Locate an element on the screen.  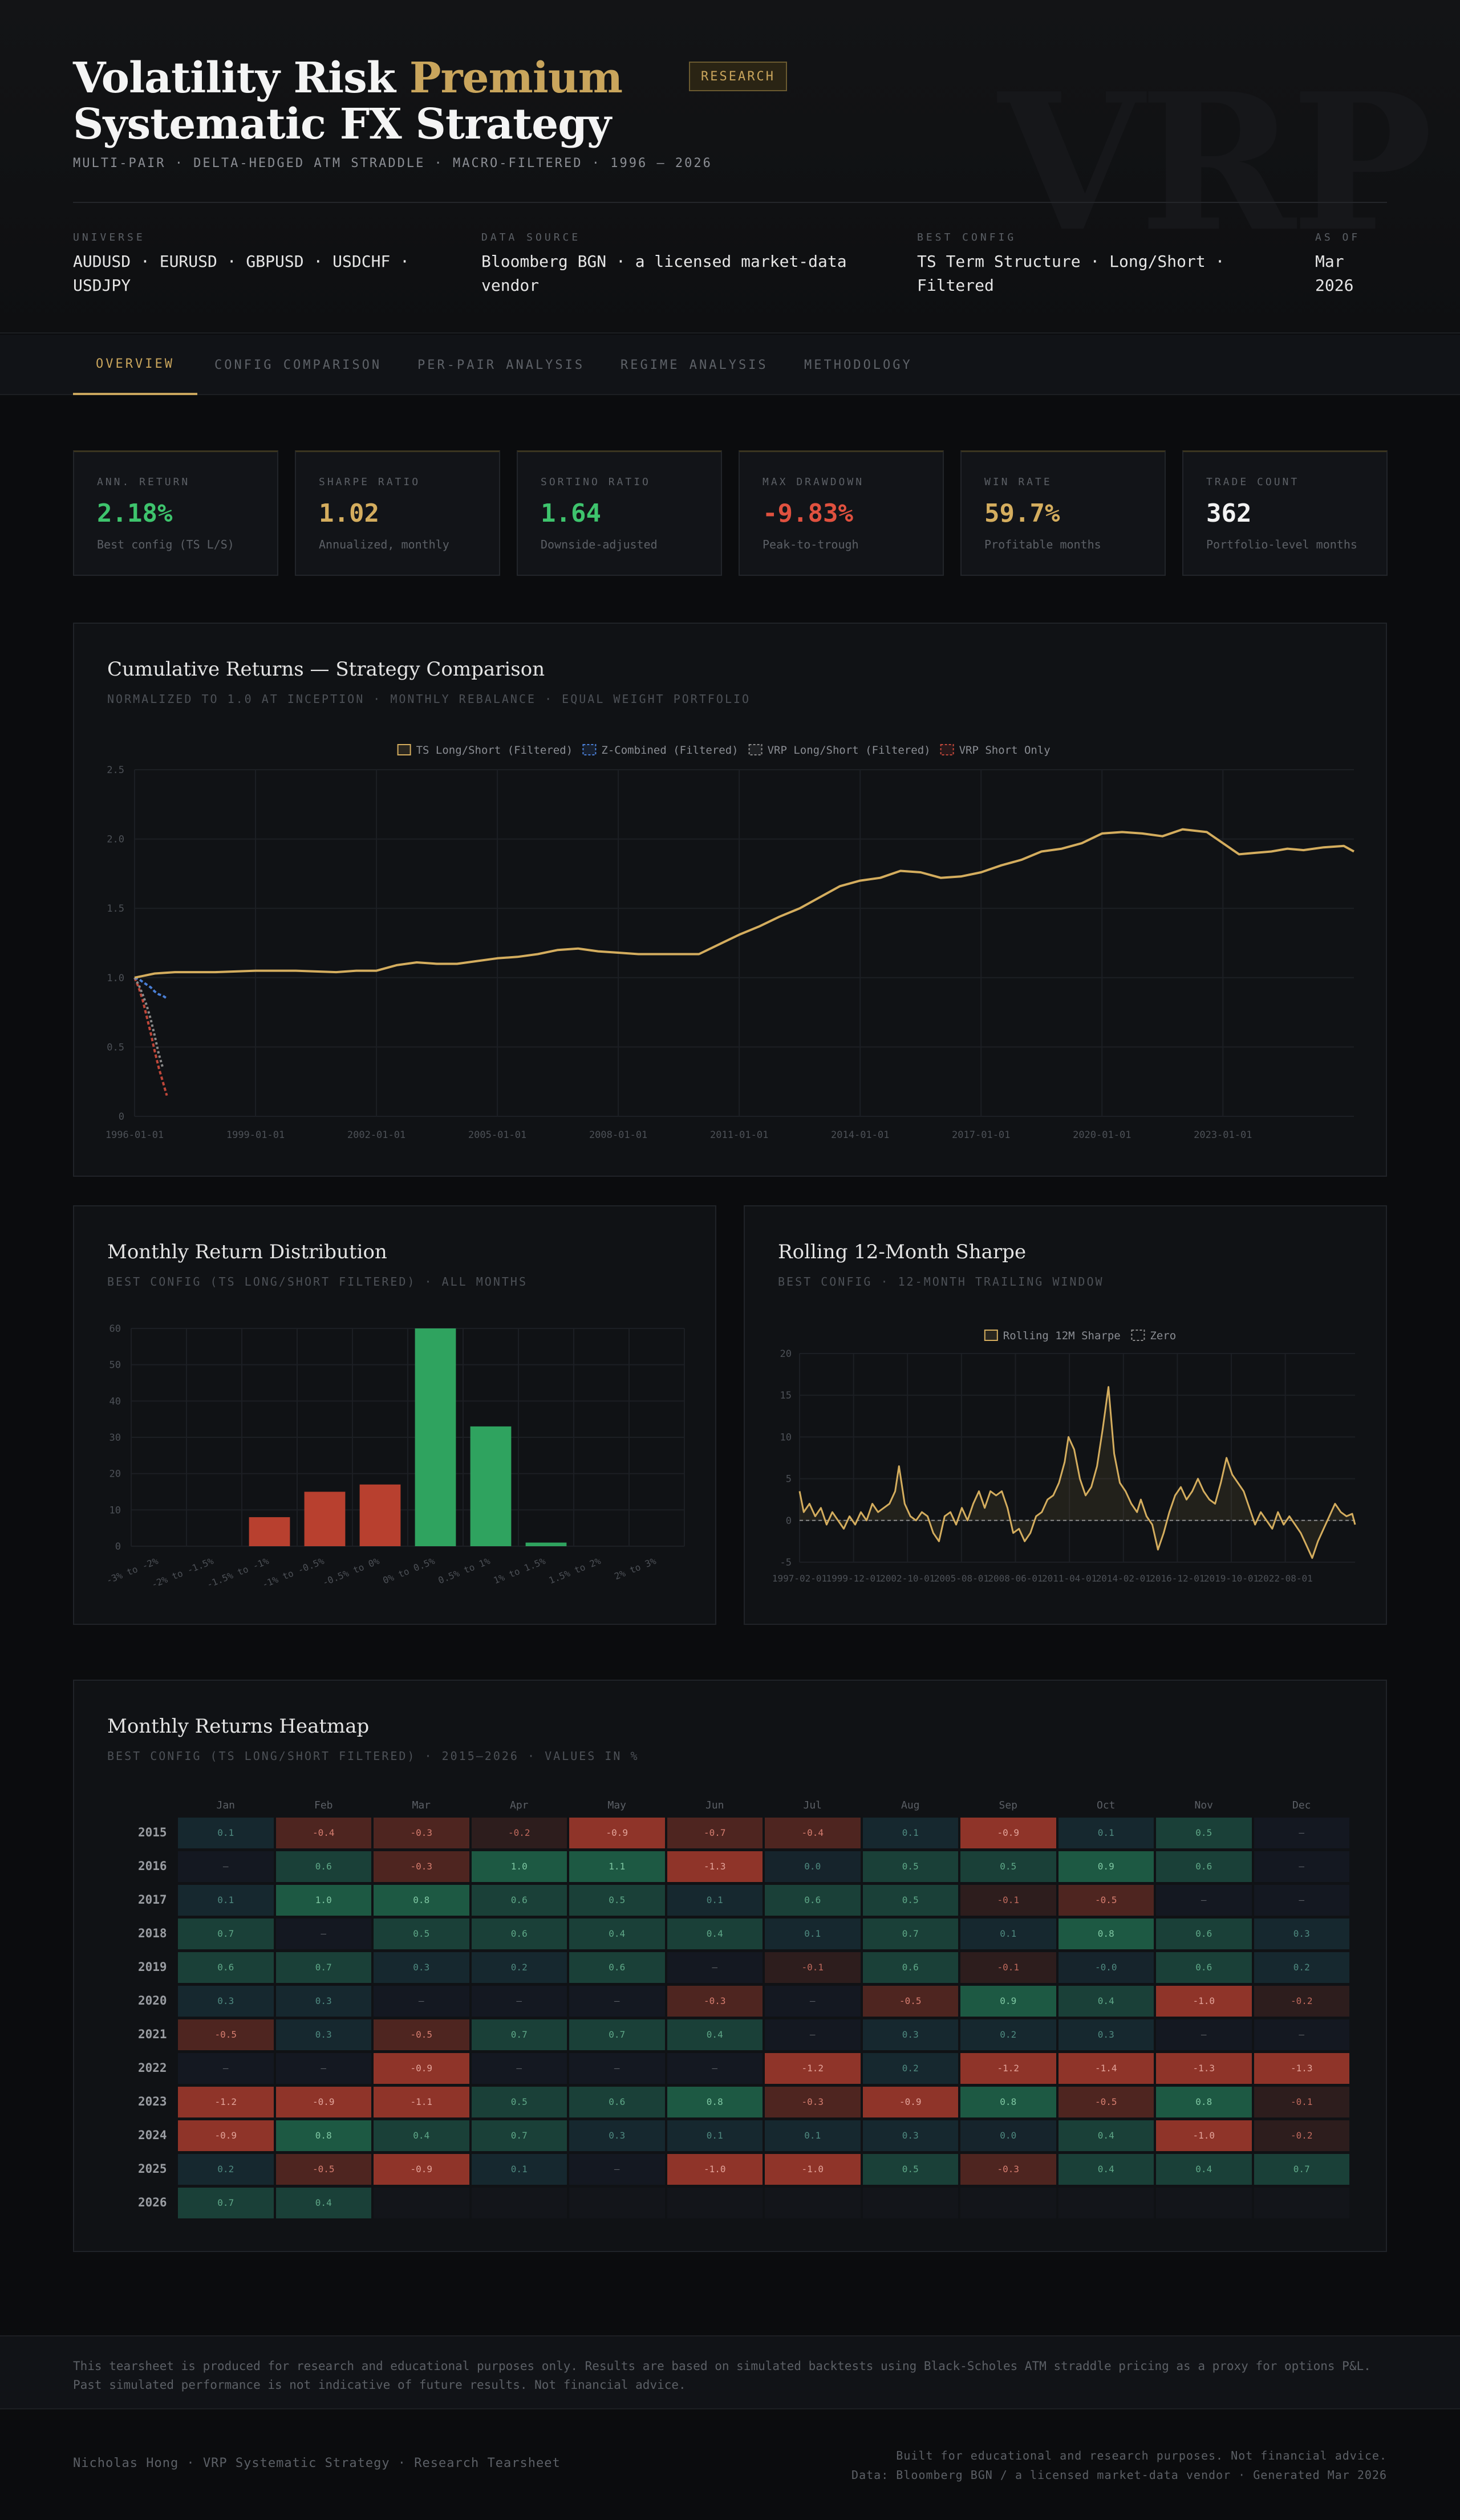
kpi-label: MAX DRAWDOWN is located at coordinates (814, 482).